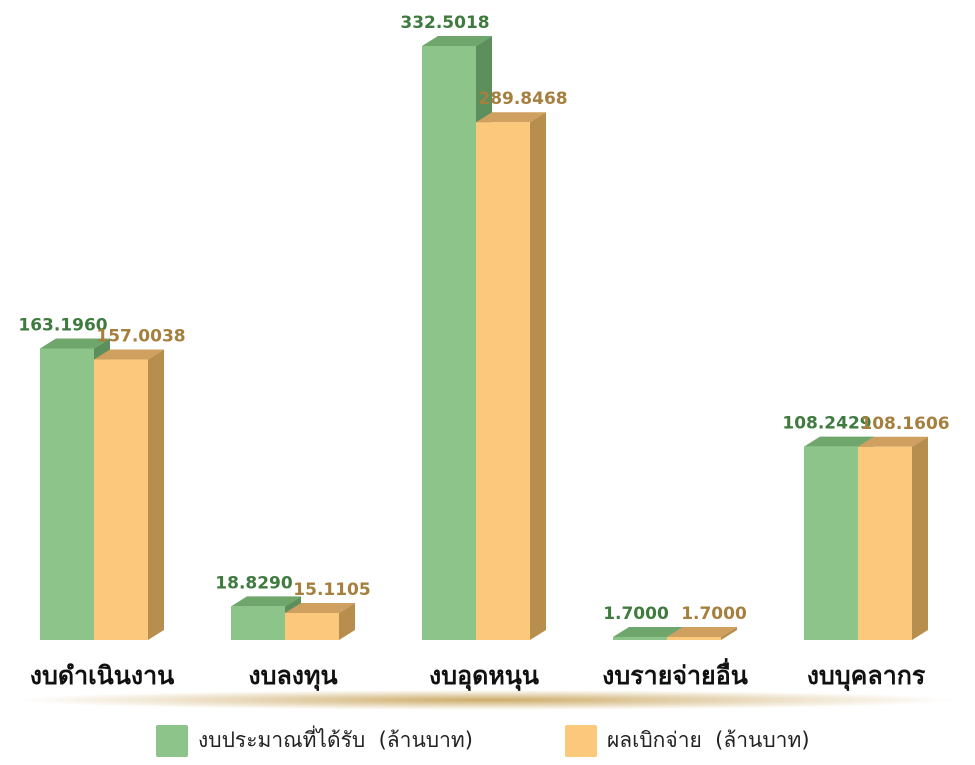  Describe the element at coordinates (62, 325) in the screenshot. I see `data-label-budget-1: 163.1960` at that location.